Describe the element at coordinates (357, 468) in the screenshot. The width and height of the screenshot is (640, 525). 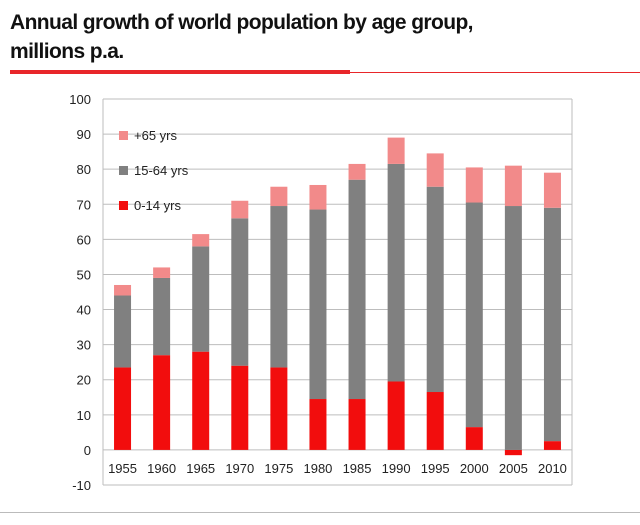
I see `x-tick-label: 1985` at that location.